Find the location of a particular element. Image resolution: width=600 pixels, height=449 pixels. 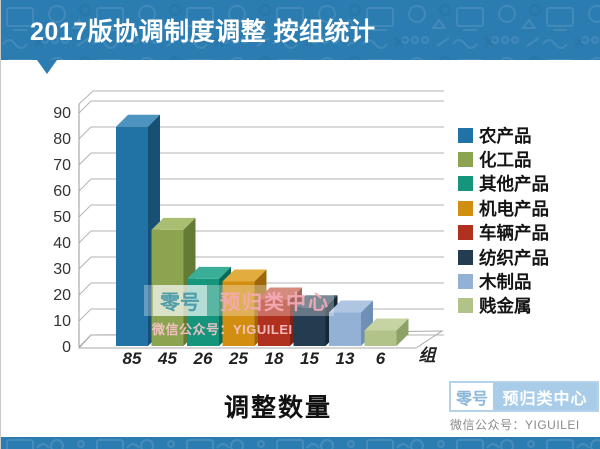

doodle-pattern-icon is located at coordinates (300, 30).